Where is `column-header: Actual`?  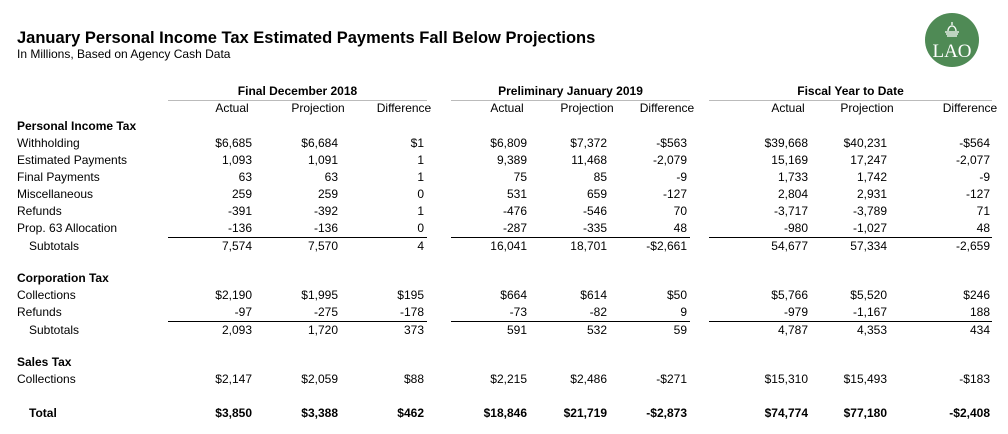
column-header: Actual is located at coordinates (507, 108).